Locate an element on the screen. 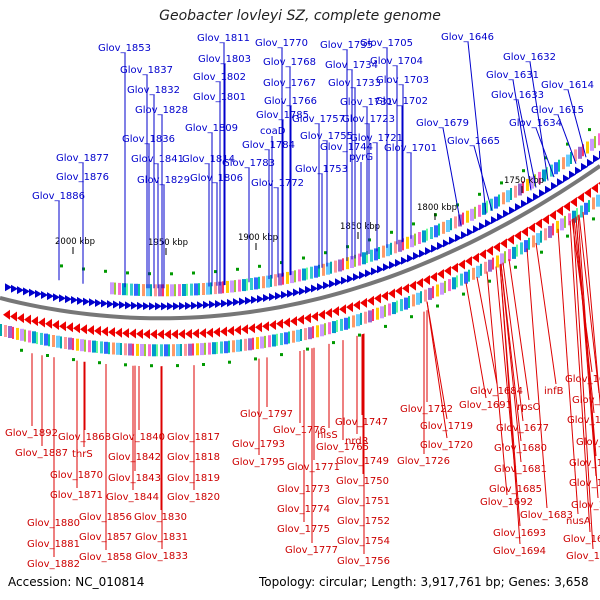 The width and height of the screenshot is (600, 600). forward-gene-label: pyrG is located at coordinates (361, 157).